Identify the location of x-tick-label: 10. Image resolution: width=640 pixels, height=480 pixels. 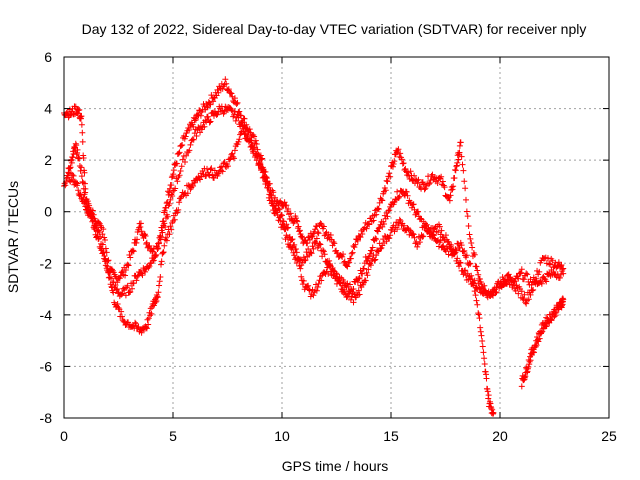
(282, 436).